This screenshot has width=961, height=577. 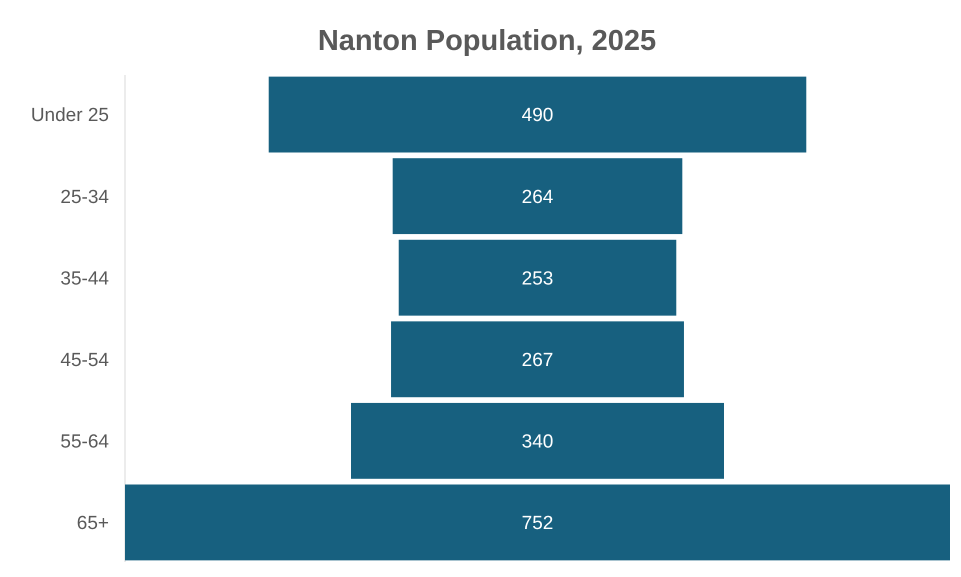 What do you see at coordinates (538, 197) in the screenshot?
I see `data-label: 264` at bounding box center [538, 197].